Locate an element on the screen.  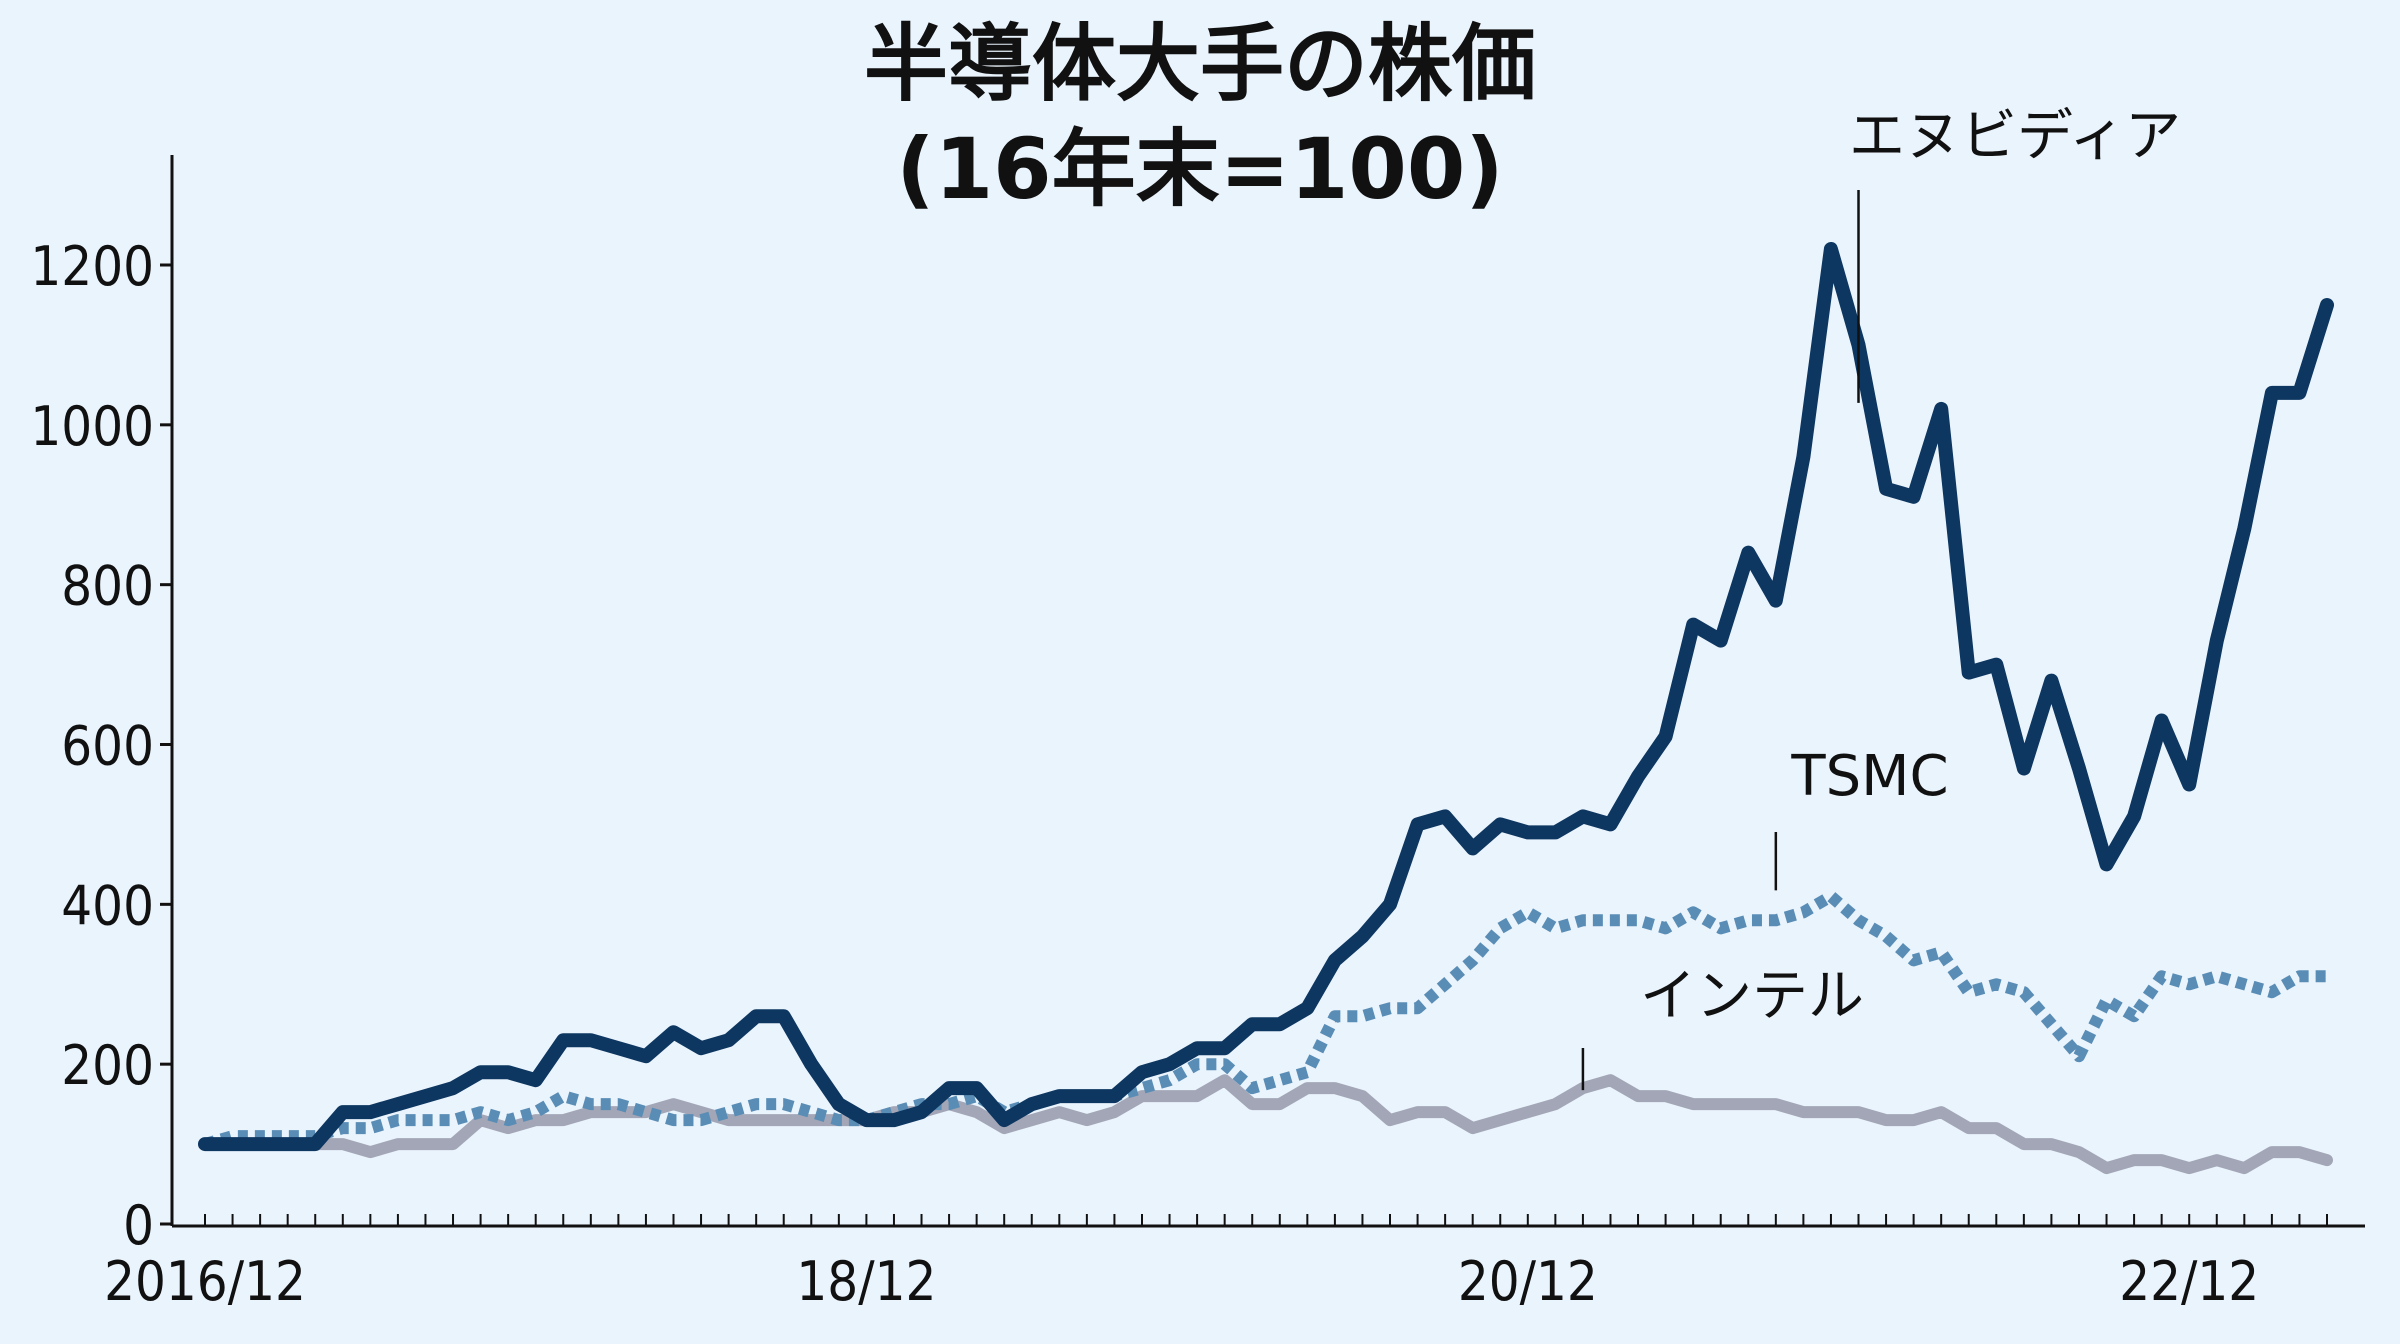
y-tick-label: 400 is located at coordinates (107, 905).